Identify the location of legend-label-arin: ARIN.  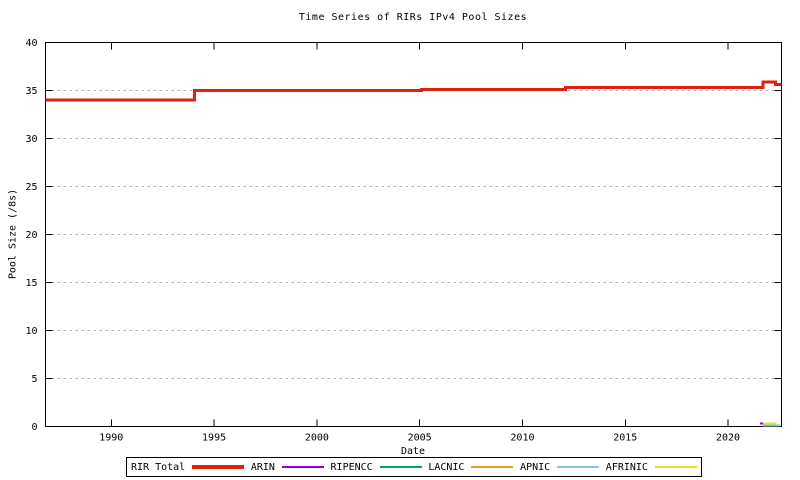
(262, 467).